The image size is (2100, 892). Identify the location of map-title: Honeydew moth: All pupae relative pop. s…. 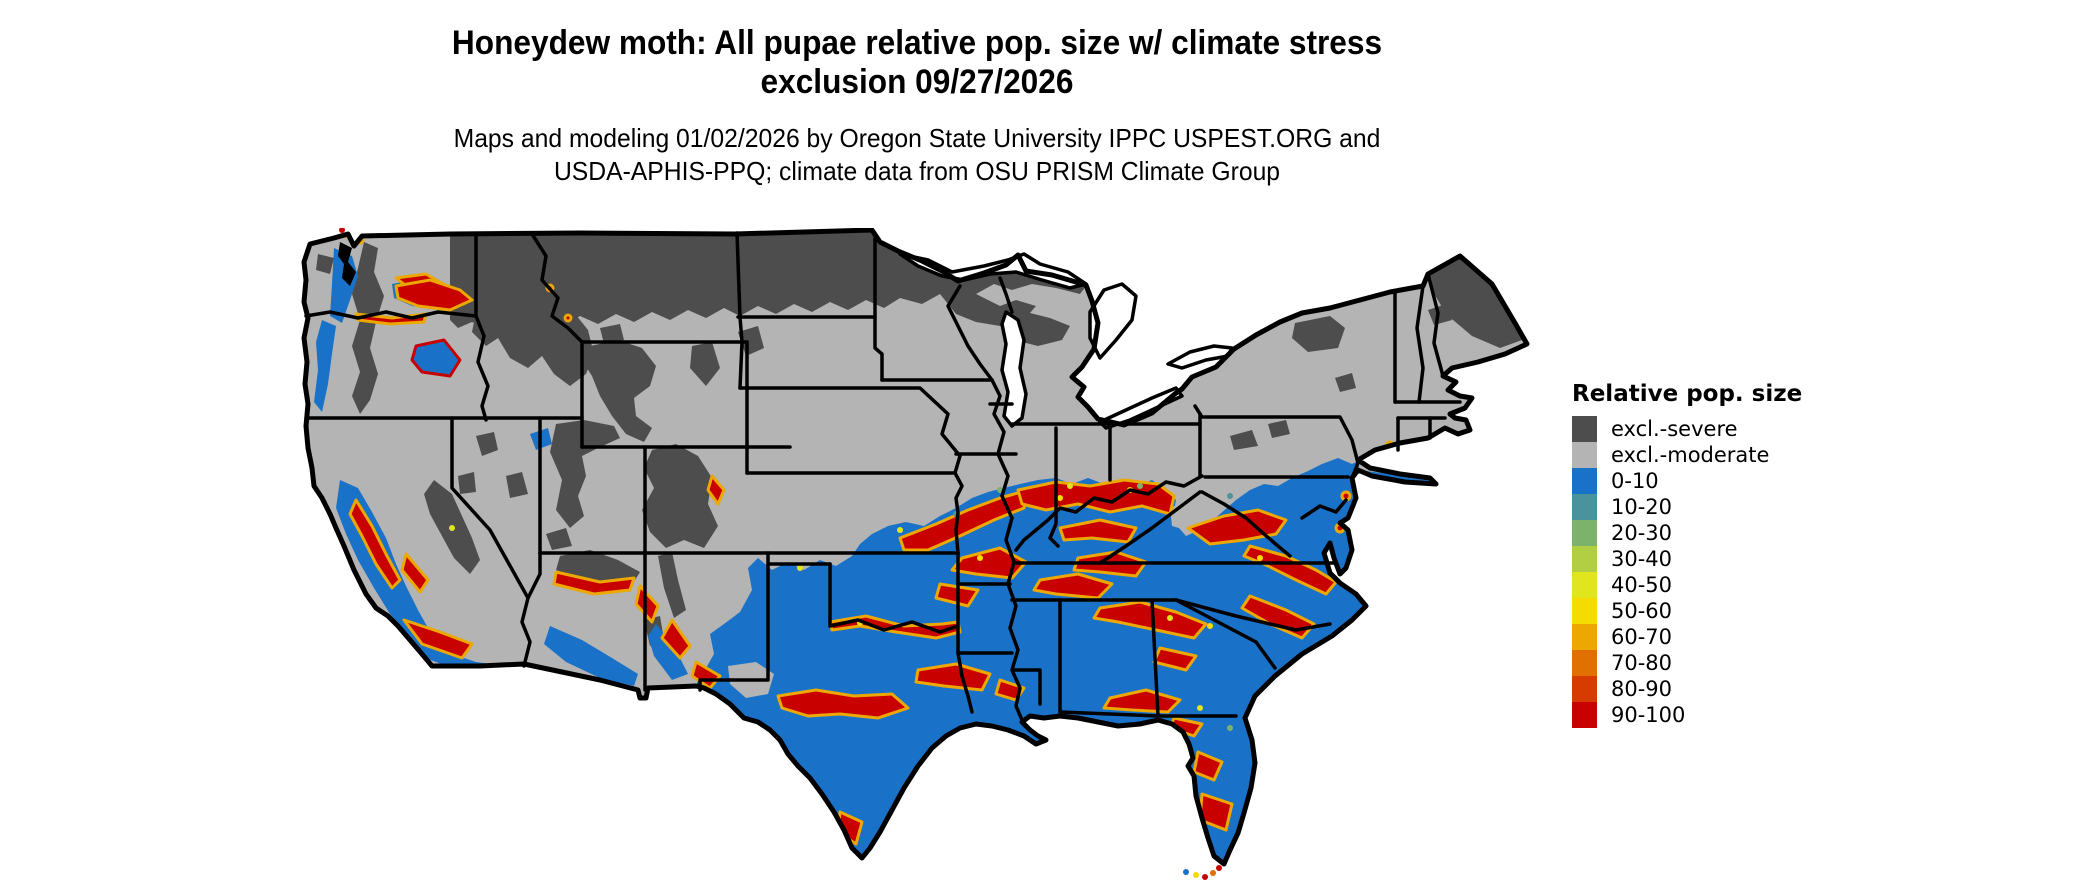
(917, 63).